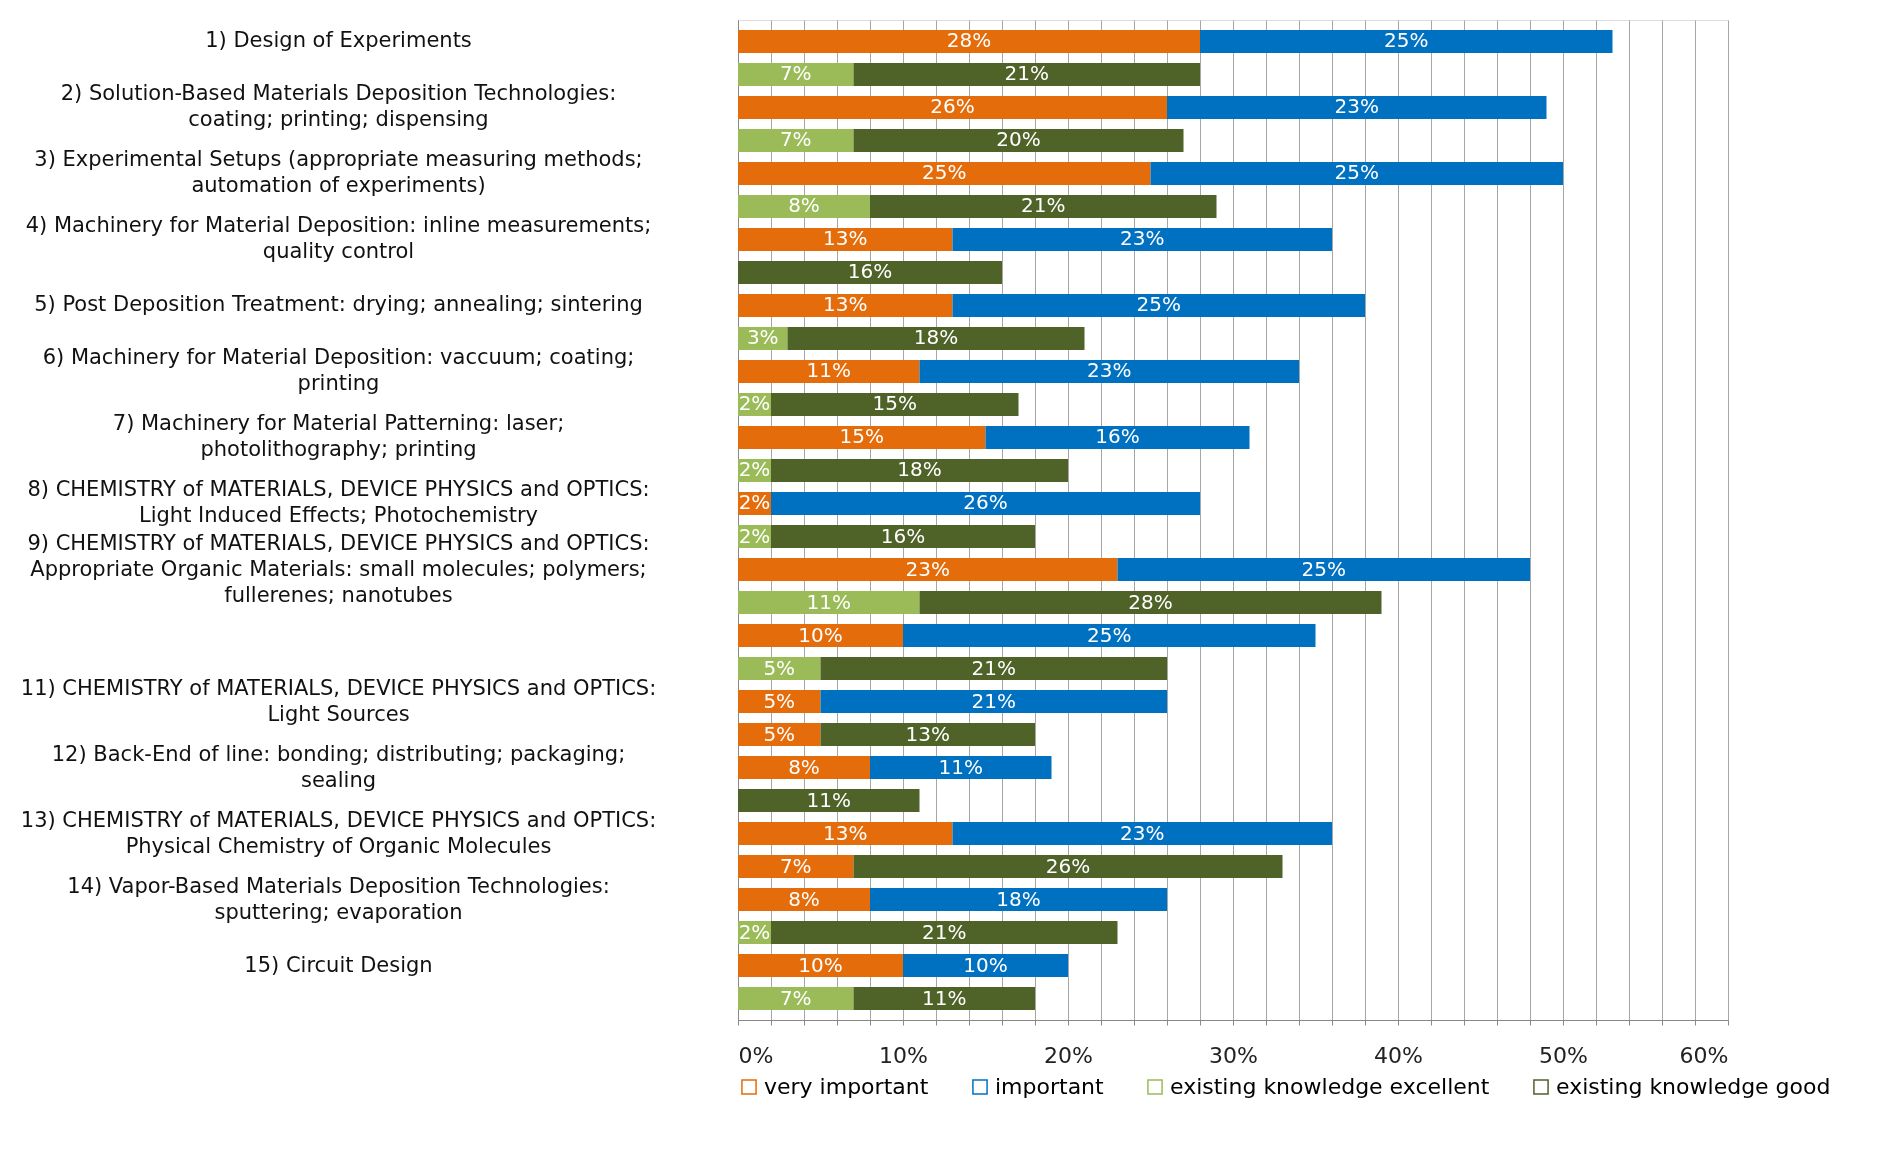  I want to click on x-tick-label: 20%, so click(1068, 1055).